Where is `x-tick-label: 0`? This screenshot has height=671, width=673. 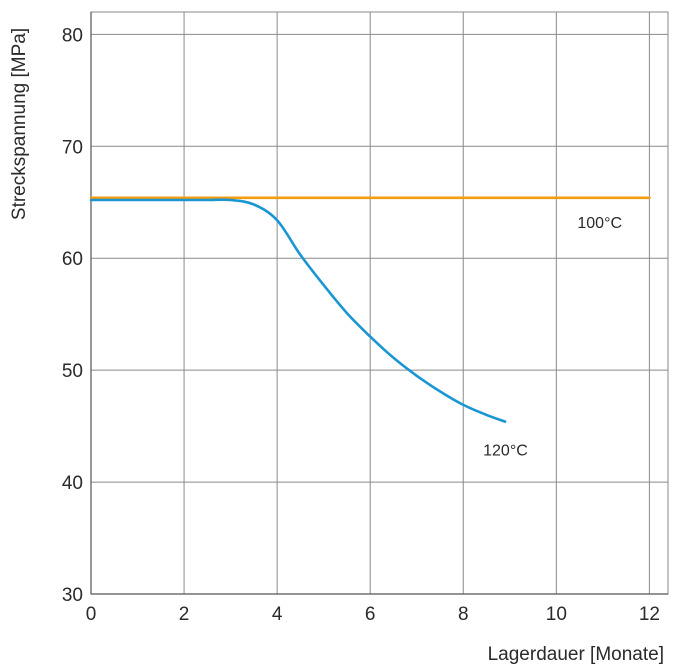
x-tick-label: 0 is located at coordinates (91, 614).